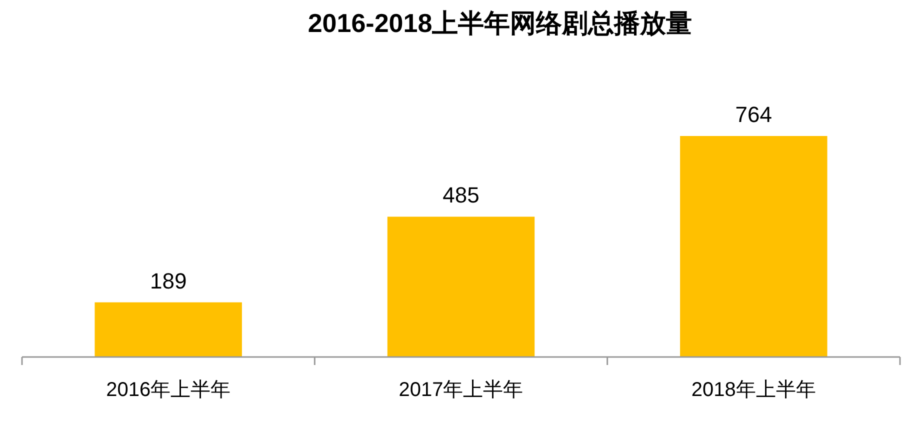 This screenshot has height=422, width=905. I want to click on data-label: 485, so click(461, 195).